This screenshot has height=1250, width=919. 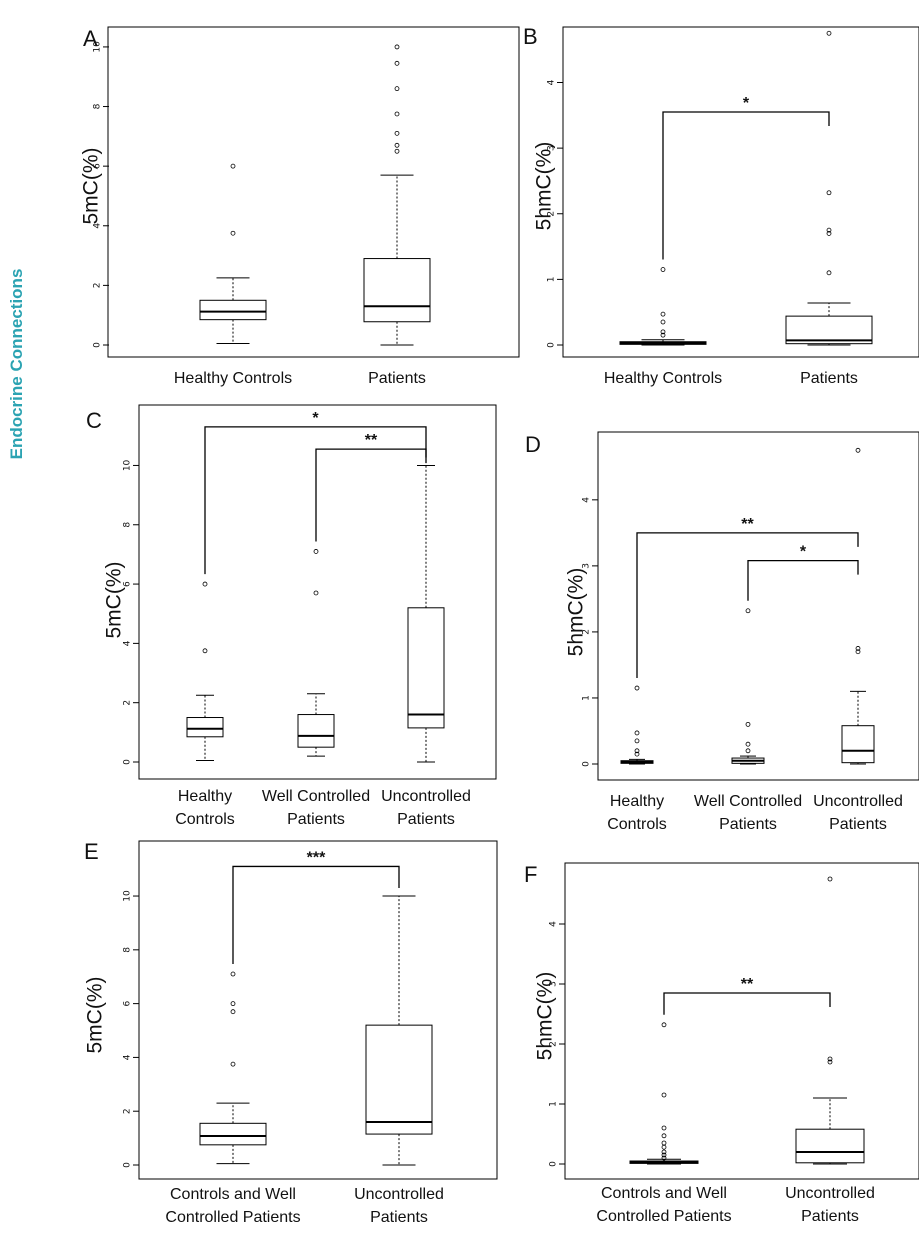 What do you see at coordinates (530, 36) in the screenshot?
I see `panel-letter: B` at bounding box center [530, 36].